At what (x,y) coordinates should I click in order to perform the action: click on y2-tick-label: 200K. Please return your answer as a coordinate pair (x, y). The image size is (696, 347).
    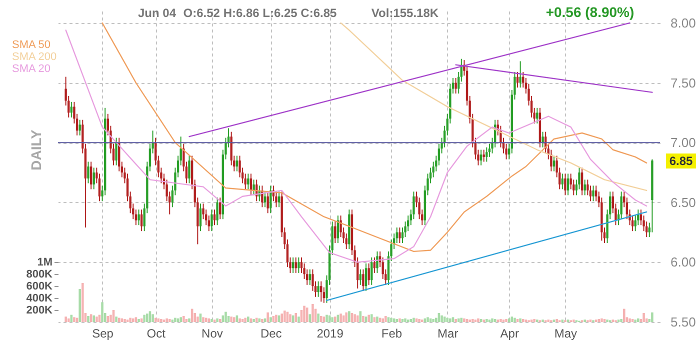
    Looking at the image, I should click on (39, 310).